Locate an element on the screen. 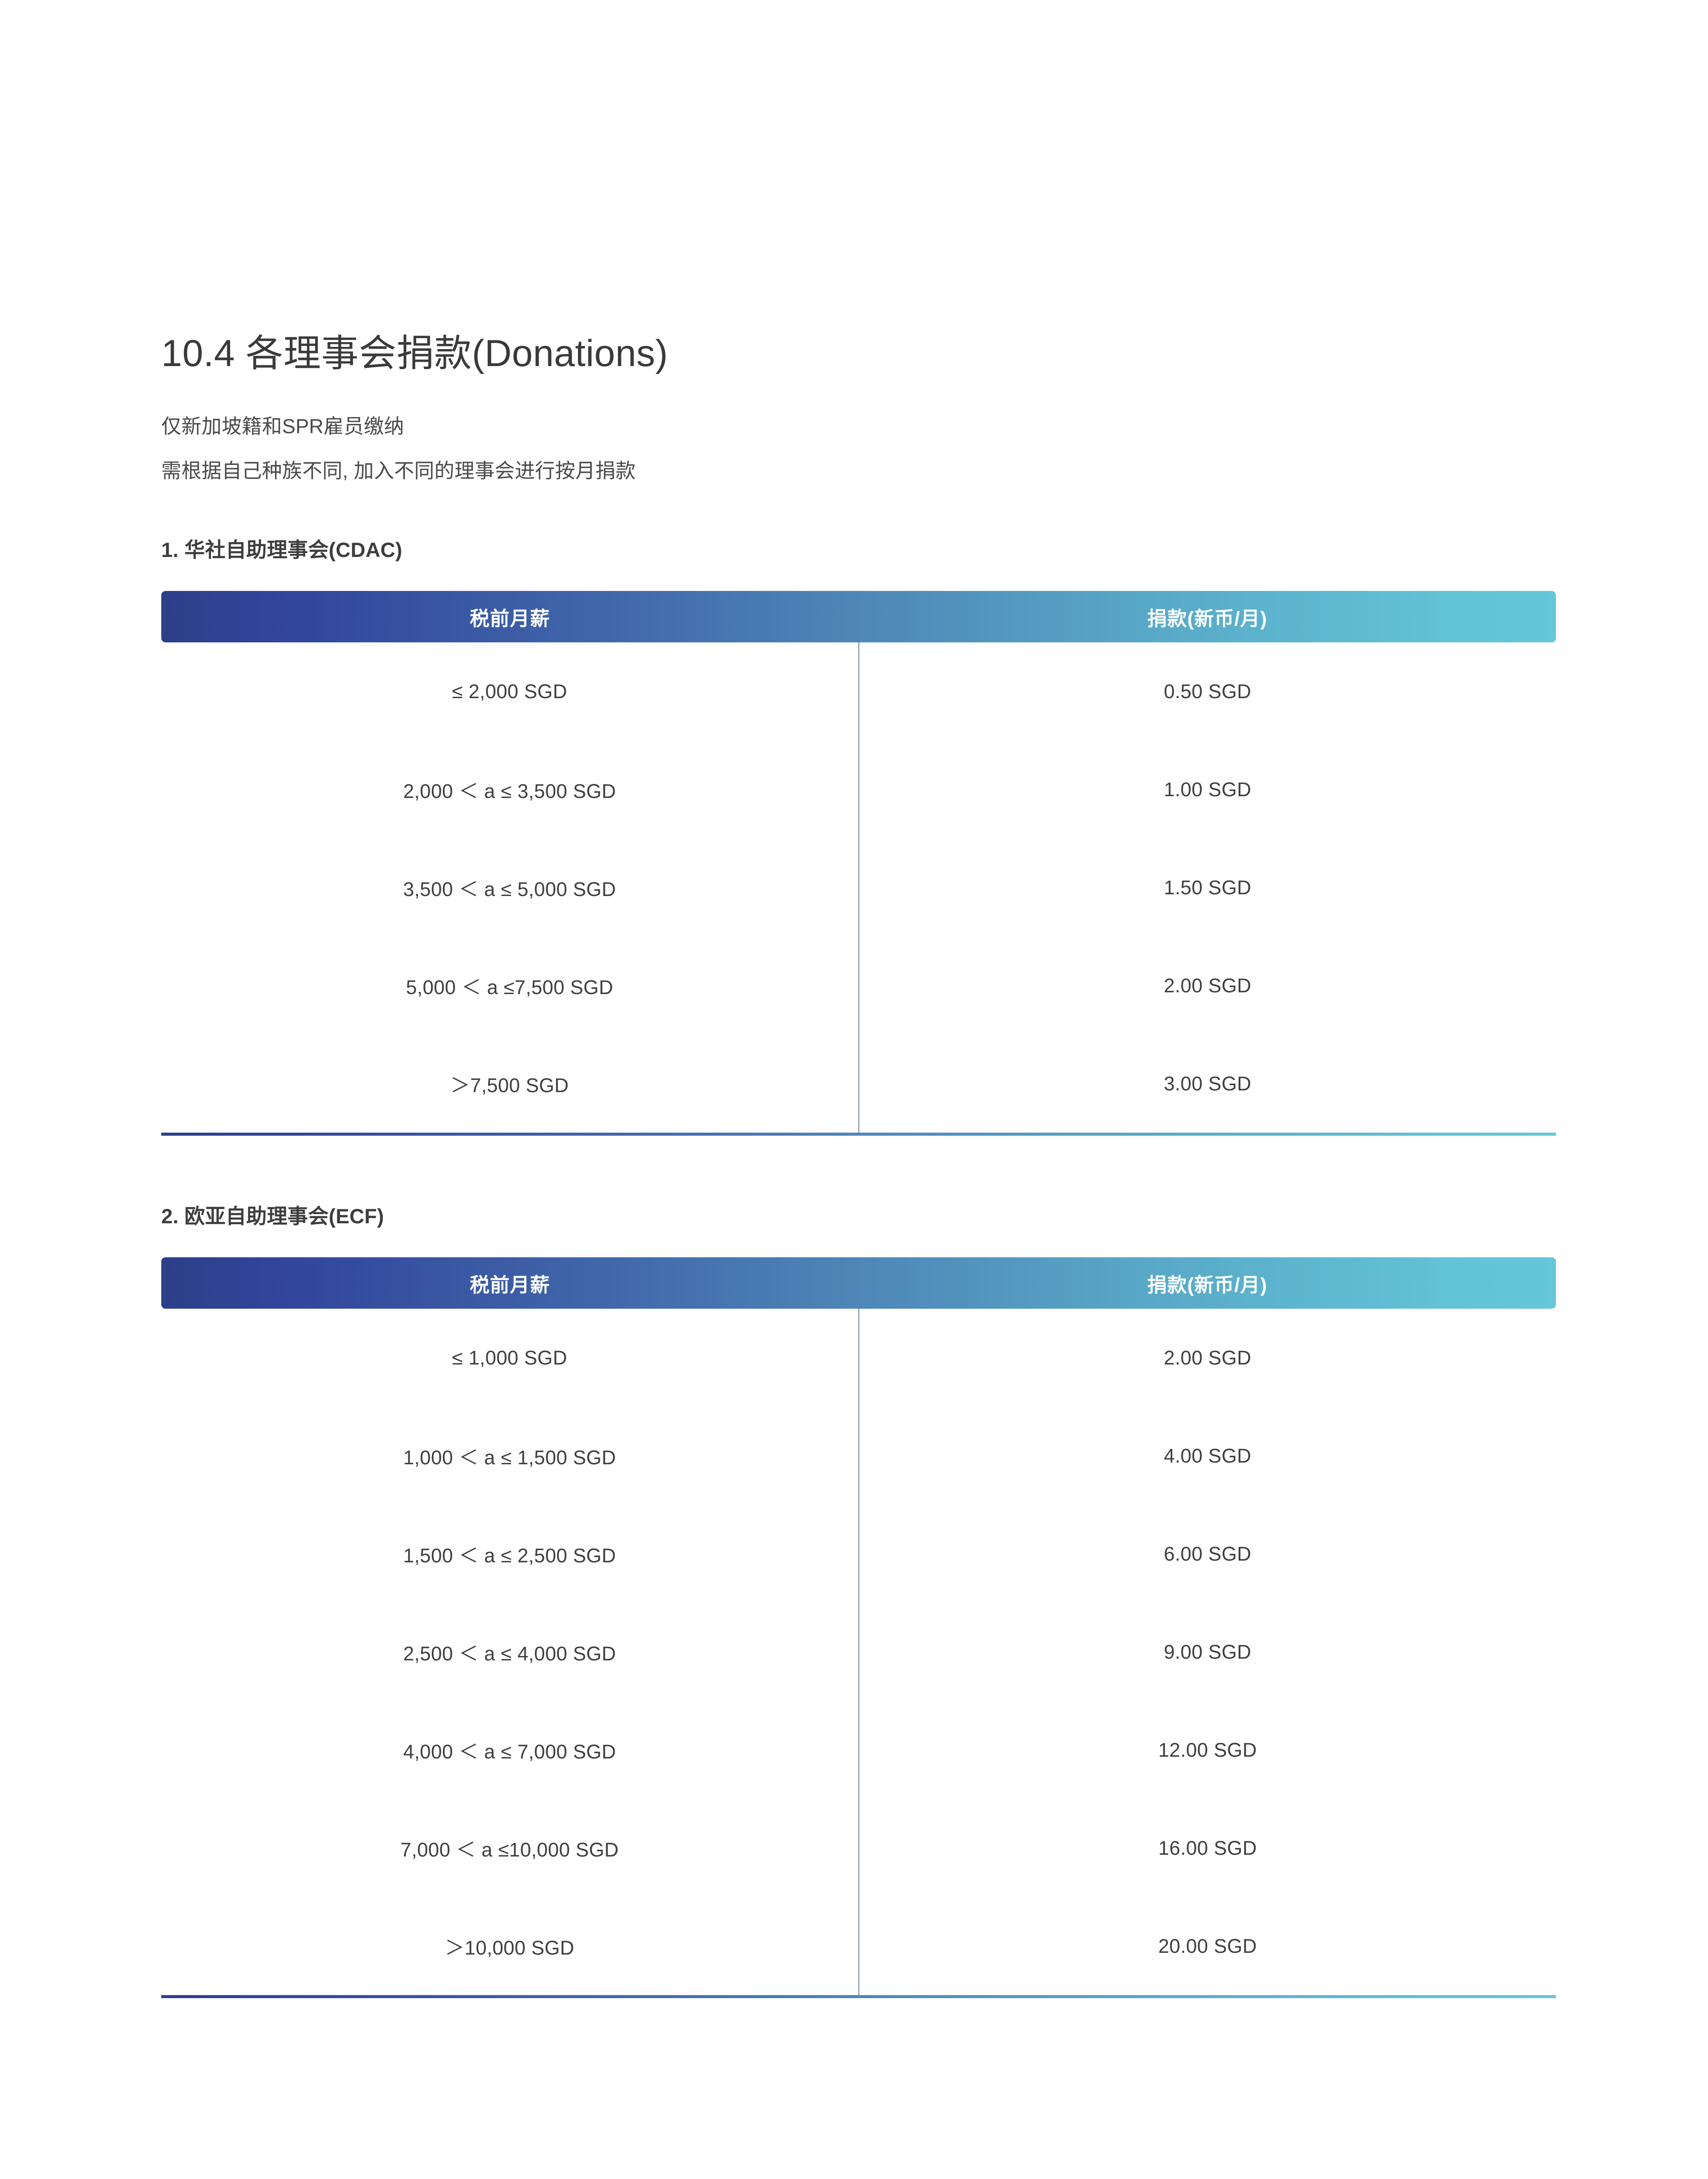  cell-salary: ≤ 1,000 SGD is located at coordinates (510, 1358).